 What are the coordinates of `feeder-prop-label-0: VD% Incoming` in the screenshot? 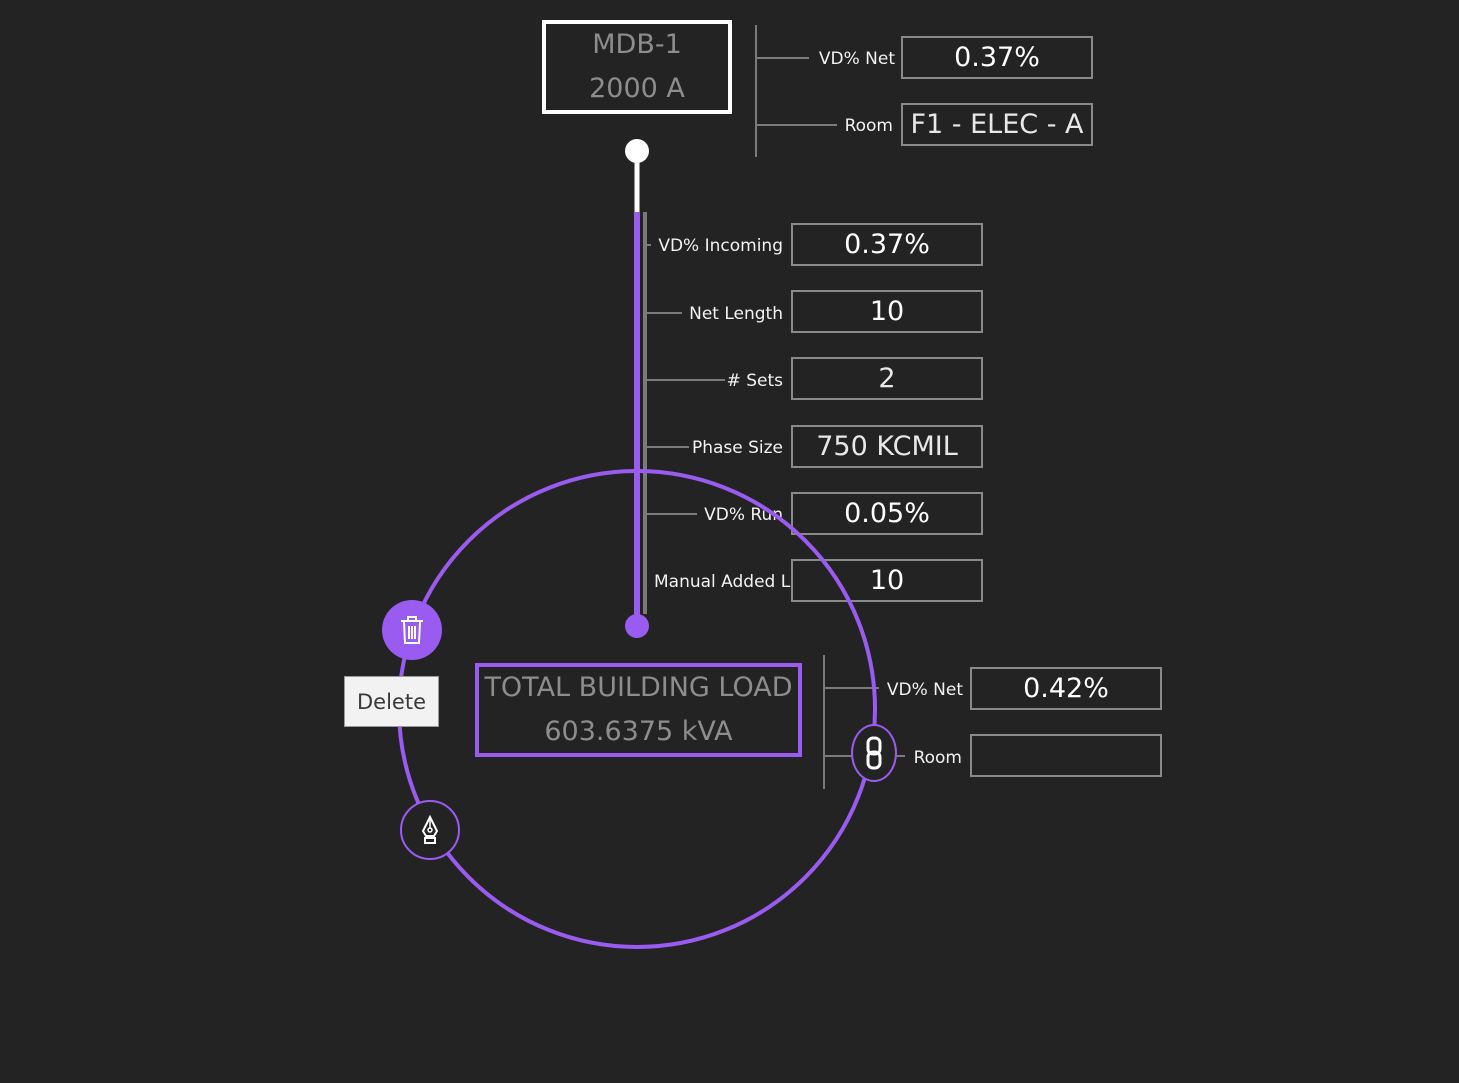 It's located at (720, 246).